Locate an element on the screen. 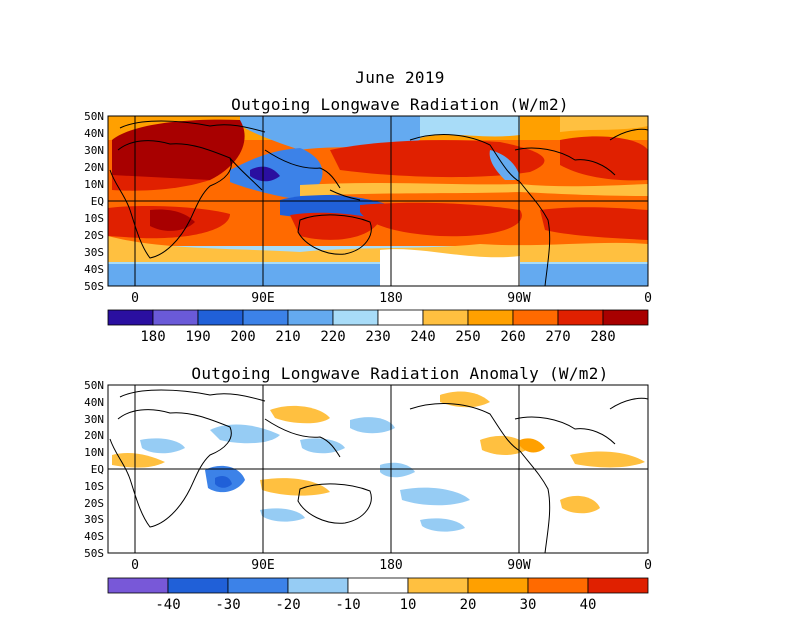 This screenshot has height=618, width=800. colorbar-label: 190 is located at coordinates (198, 337).